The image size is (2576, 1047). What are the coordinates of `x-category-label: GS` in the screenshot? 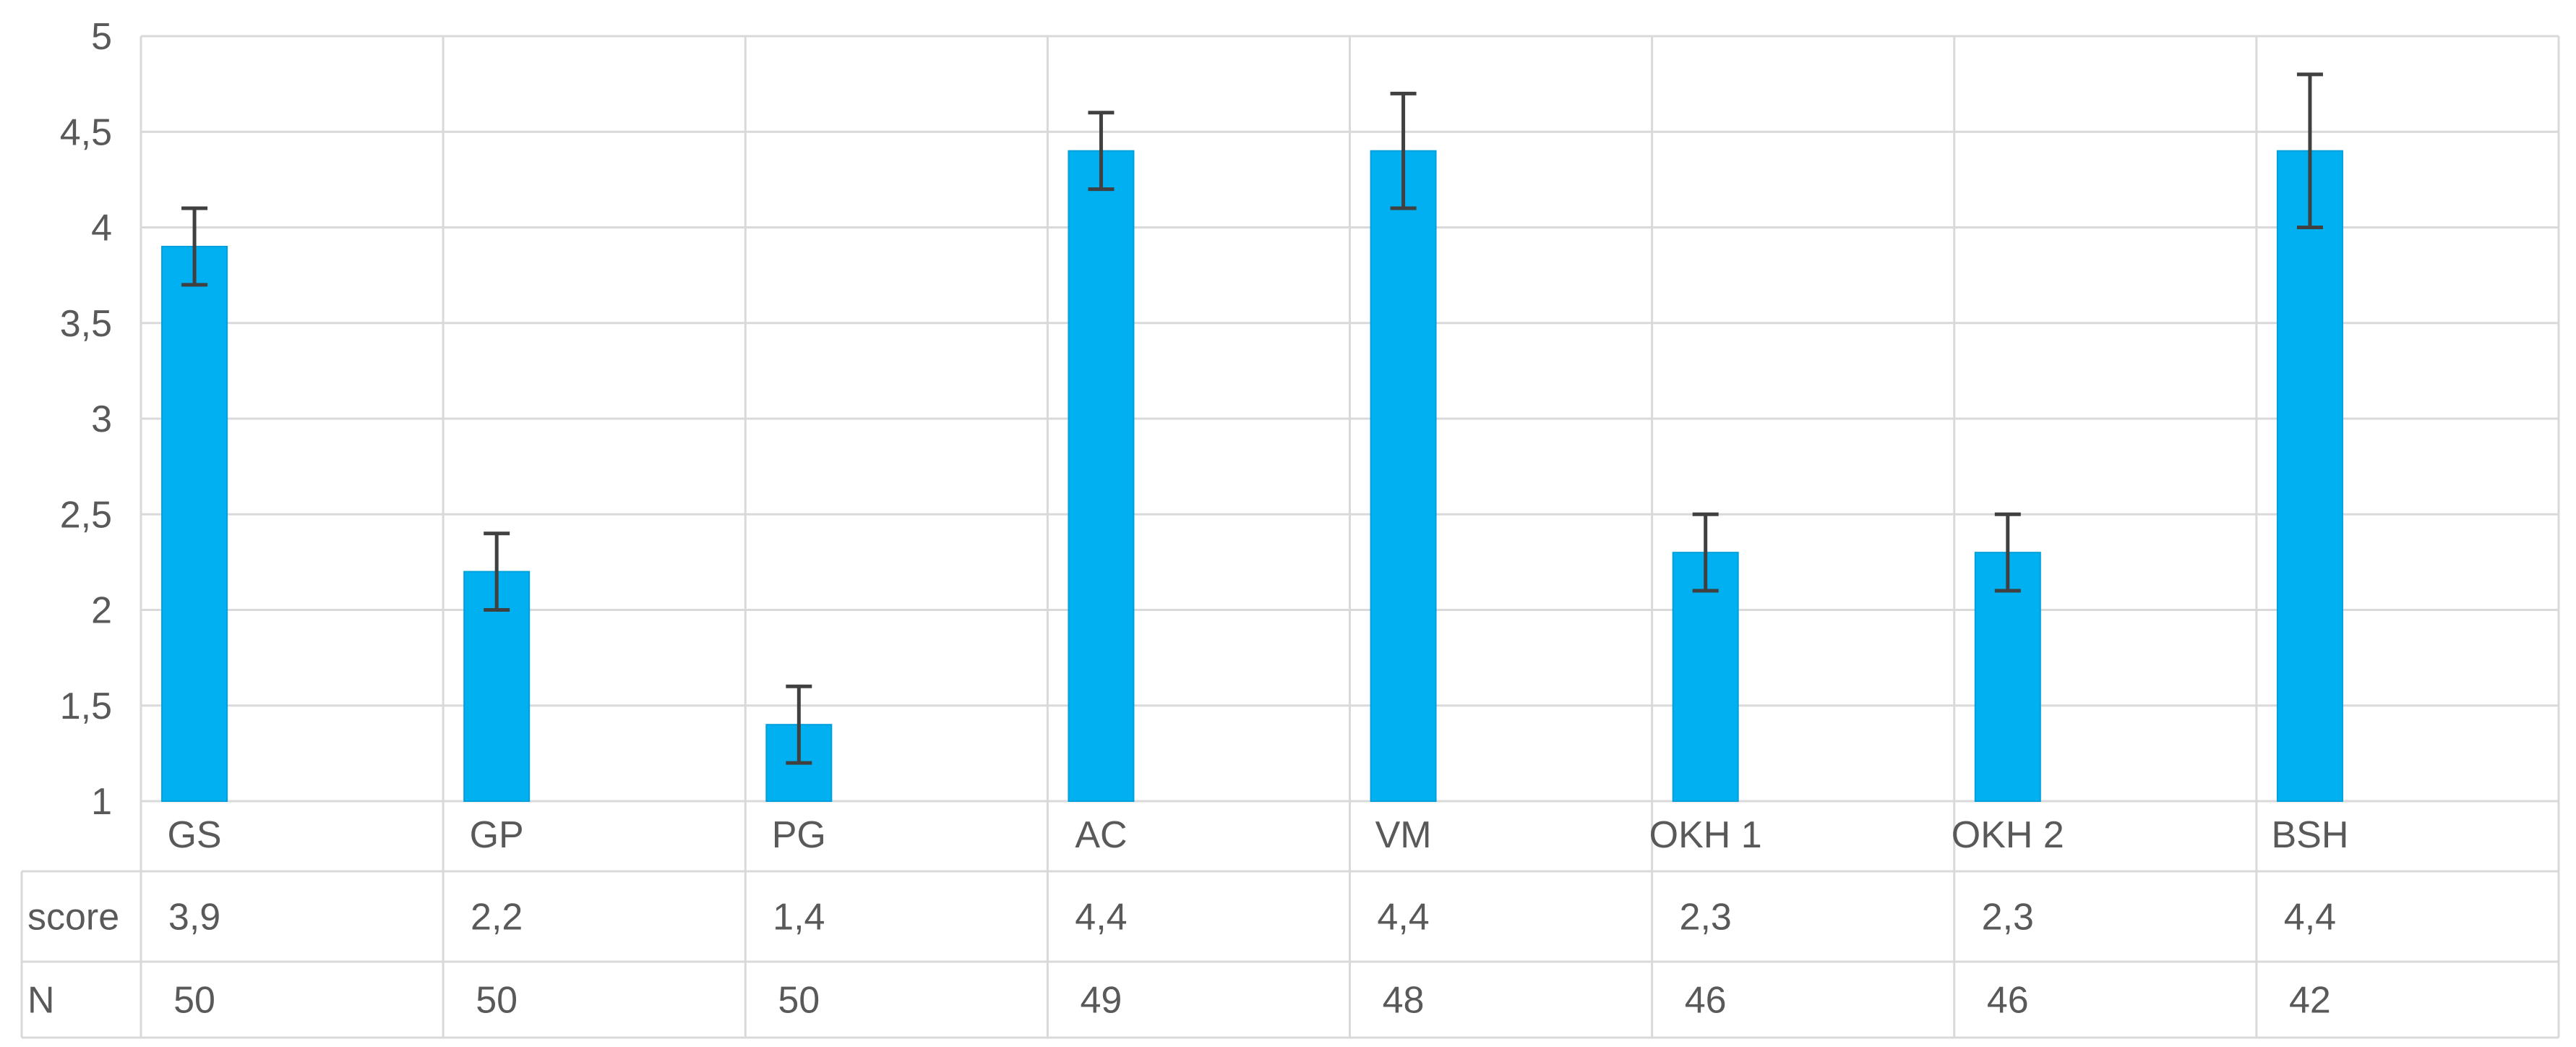 It's located at (194, 835).